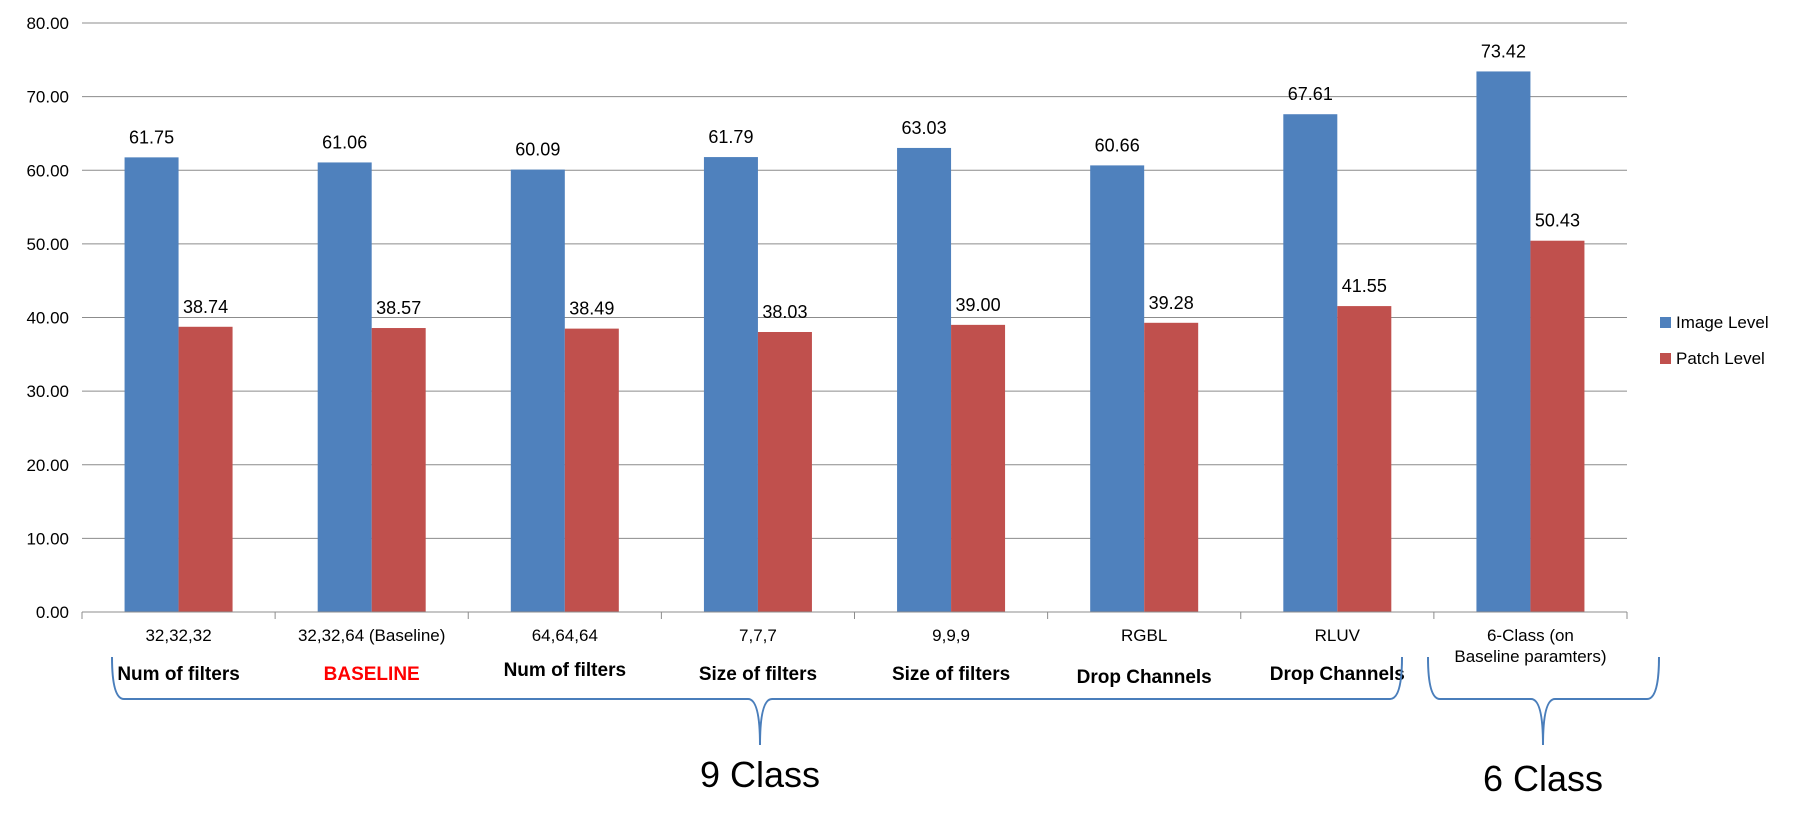 This screenshot has height=820, width=1800. What do you see at coordinates (1117, 145) in the screenshot?
I see `data-label: 60.66` at bounding box center [1117, 145].